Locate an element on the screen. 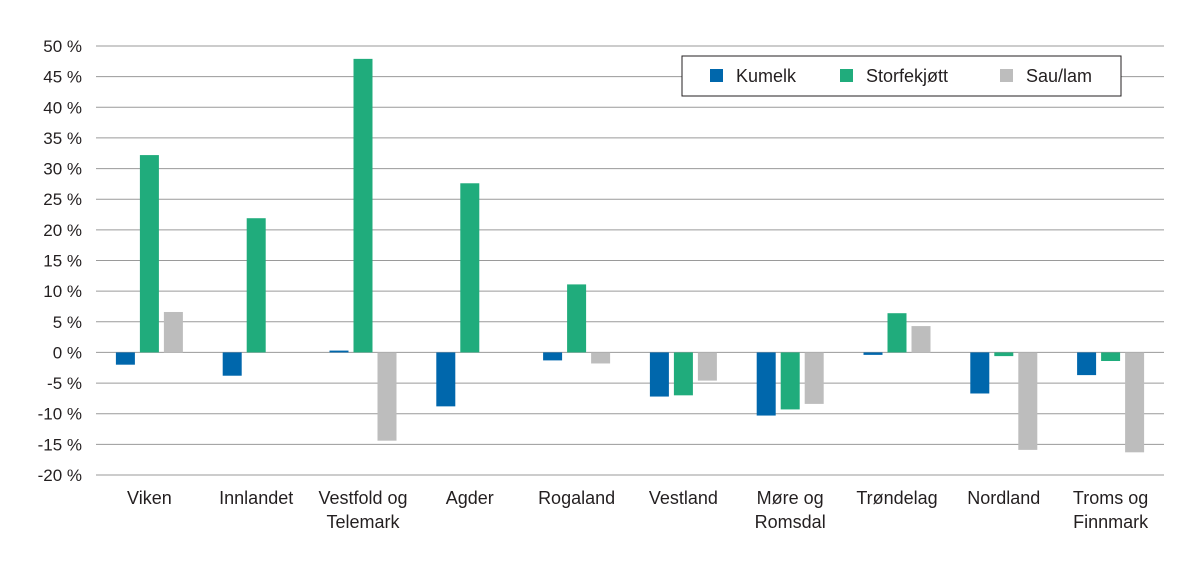  x-category-label-line: Innlandet is located at coordinates (256, 498).